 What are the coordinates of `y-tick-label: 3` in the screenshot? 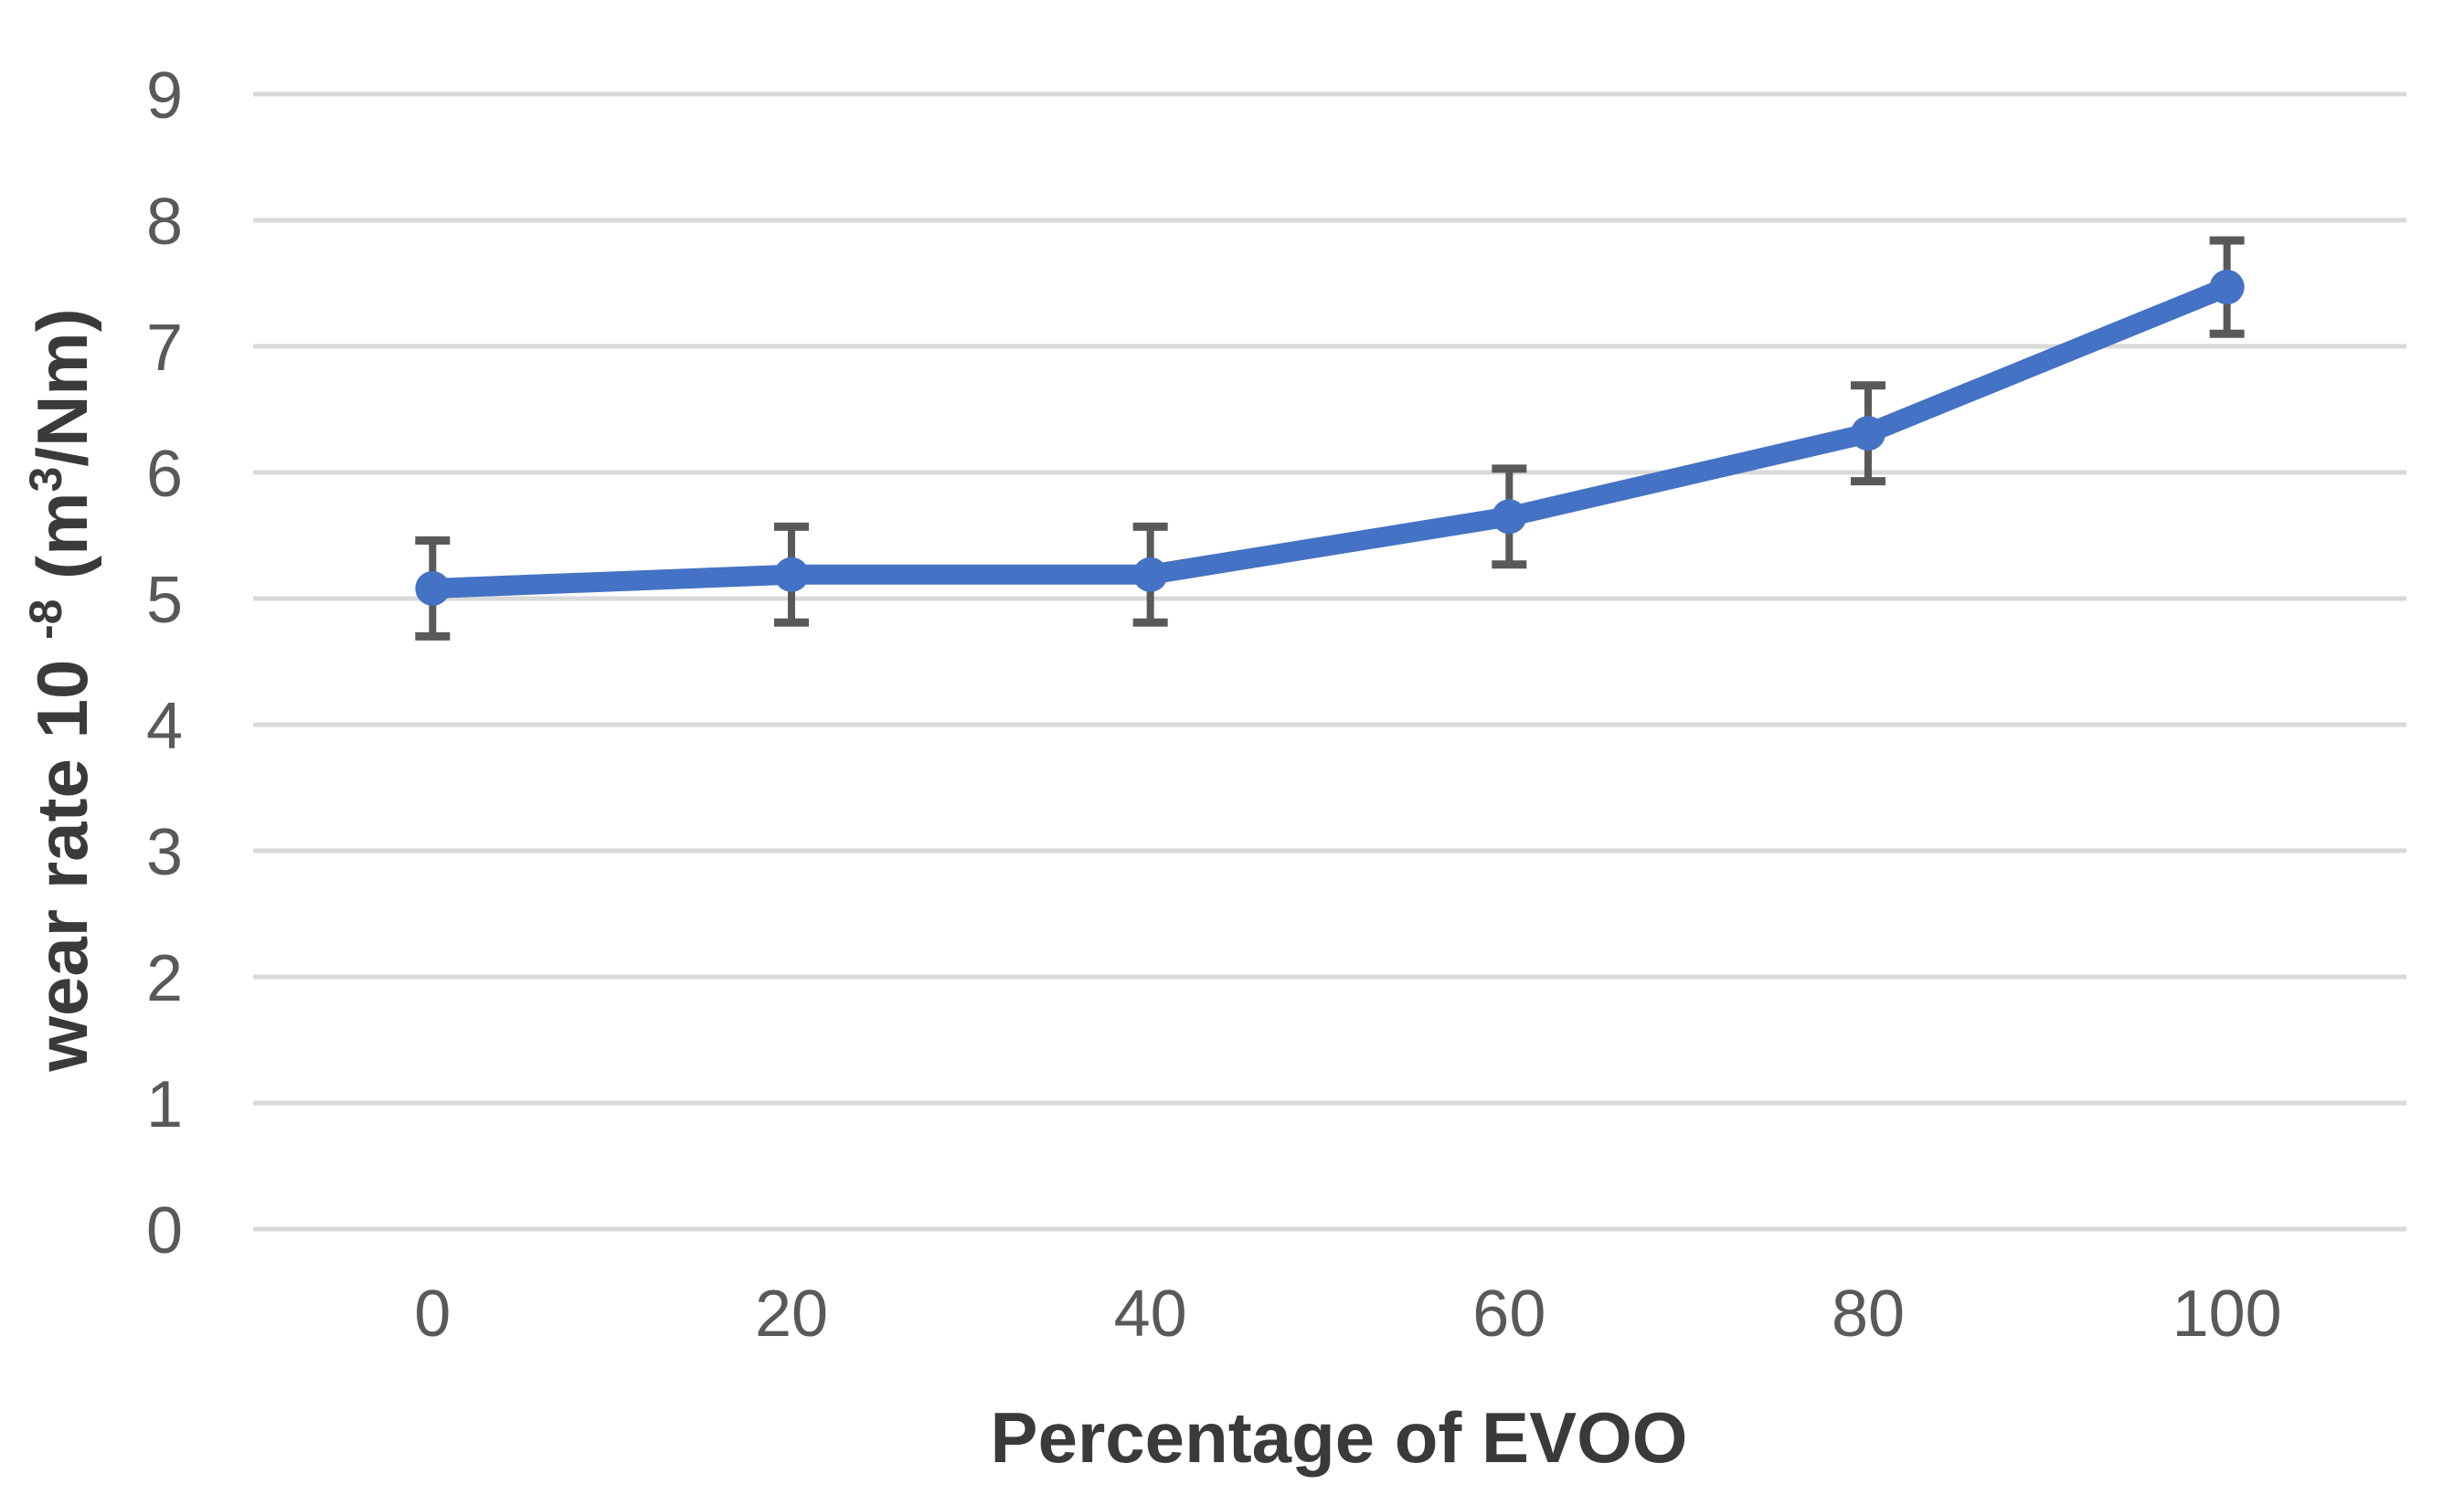 It's located at (164, 852).